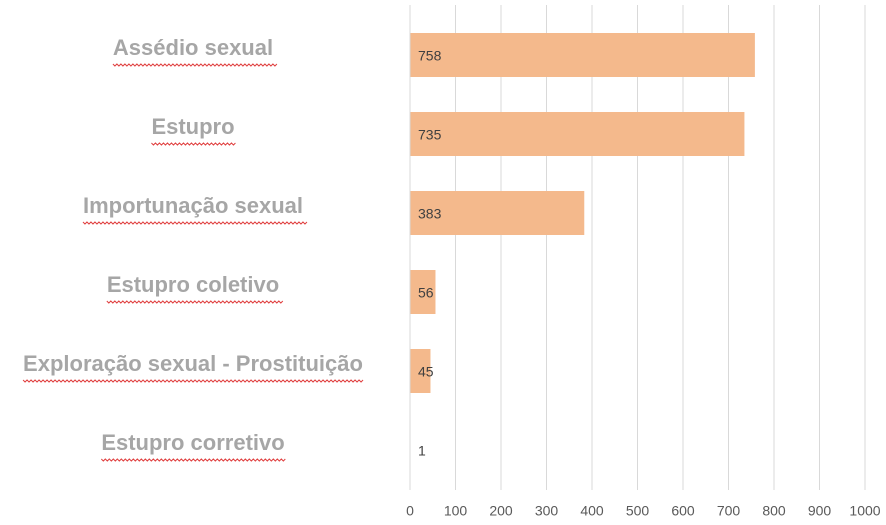  Describe the element at coordinates (864, 511) in the screenshot. I see `x-tick-label: 1000` at that location.